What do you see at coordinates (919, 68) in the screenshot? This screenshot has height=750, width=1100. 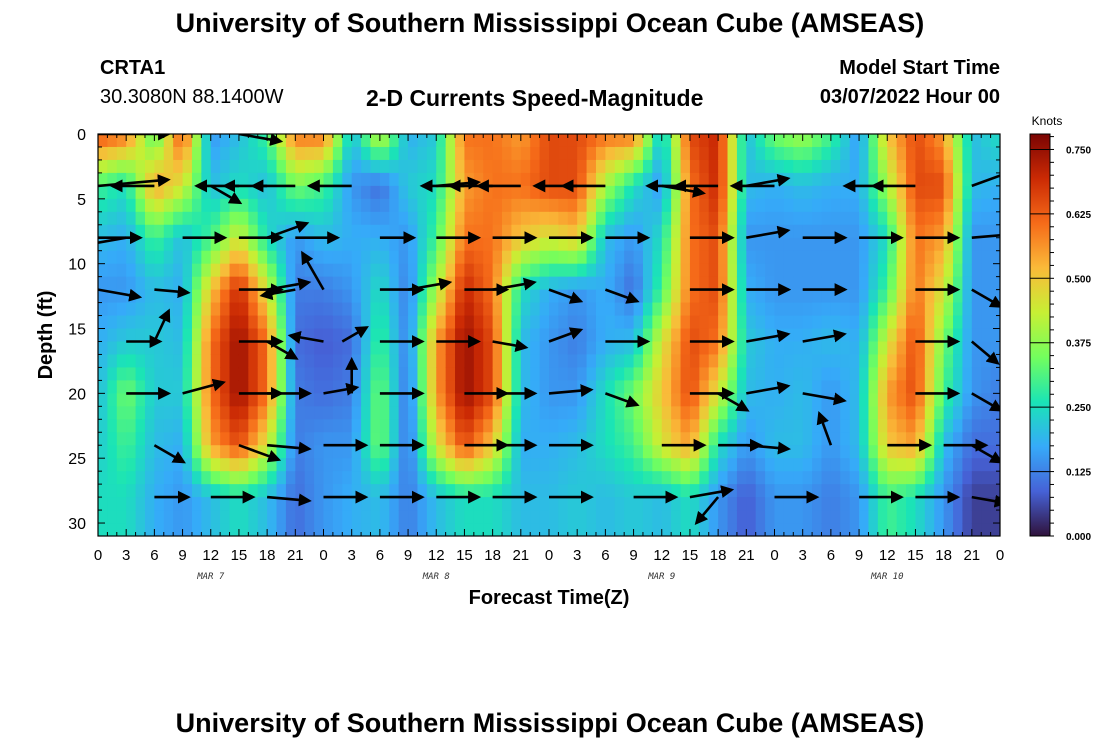 I see `model-start-label: Model Start Time` at bounding box center [919, 68].